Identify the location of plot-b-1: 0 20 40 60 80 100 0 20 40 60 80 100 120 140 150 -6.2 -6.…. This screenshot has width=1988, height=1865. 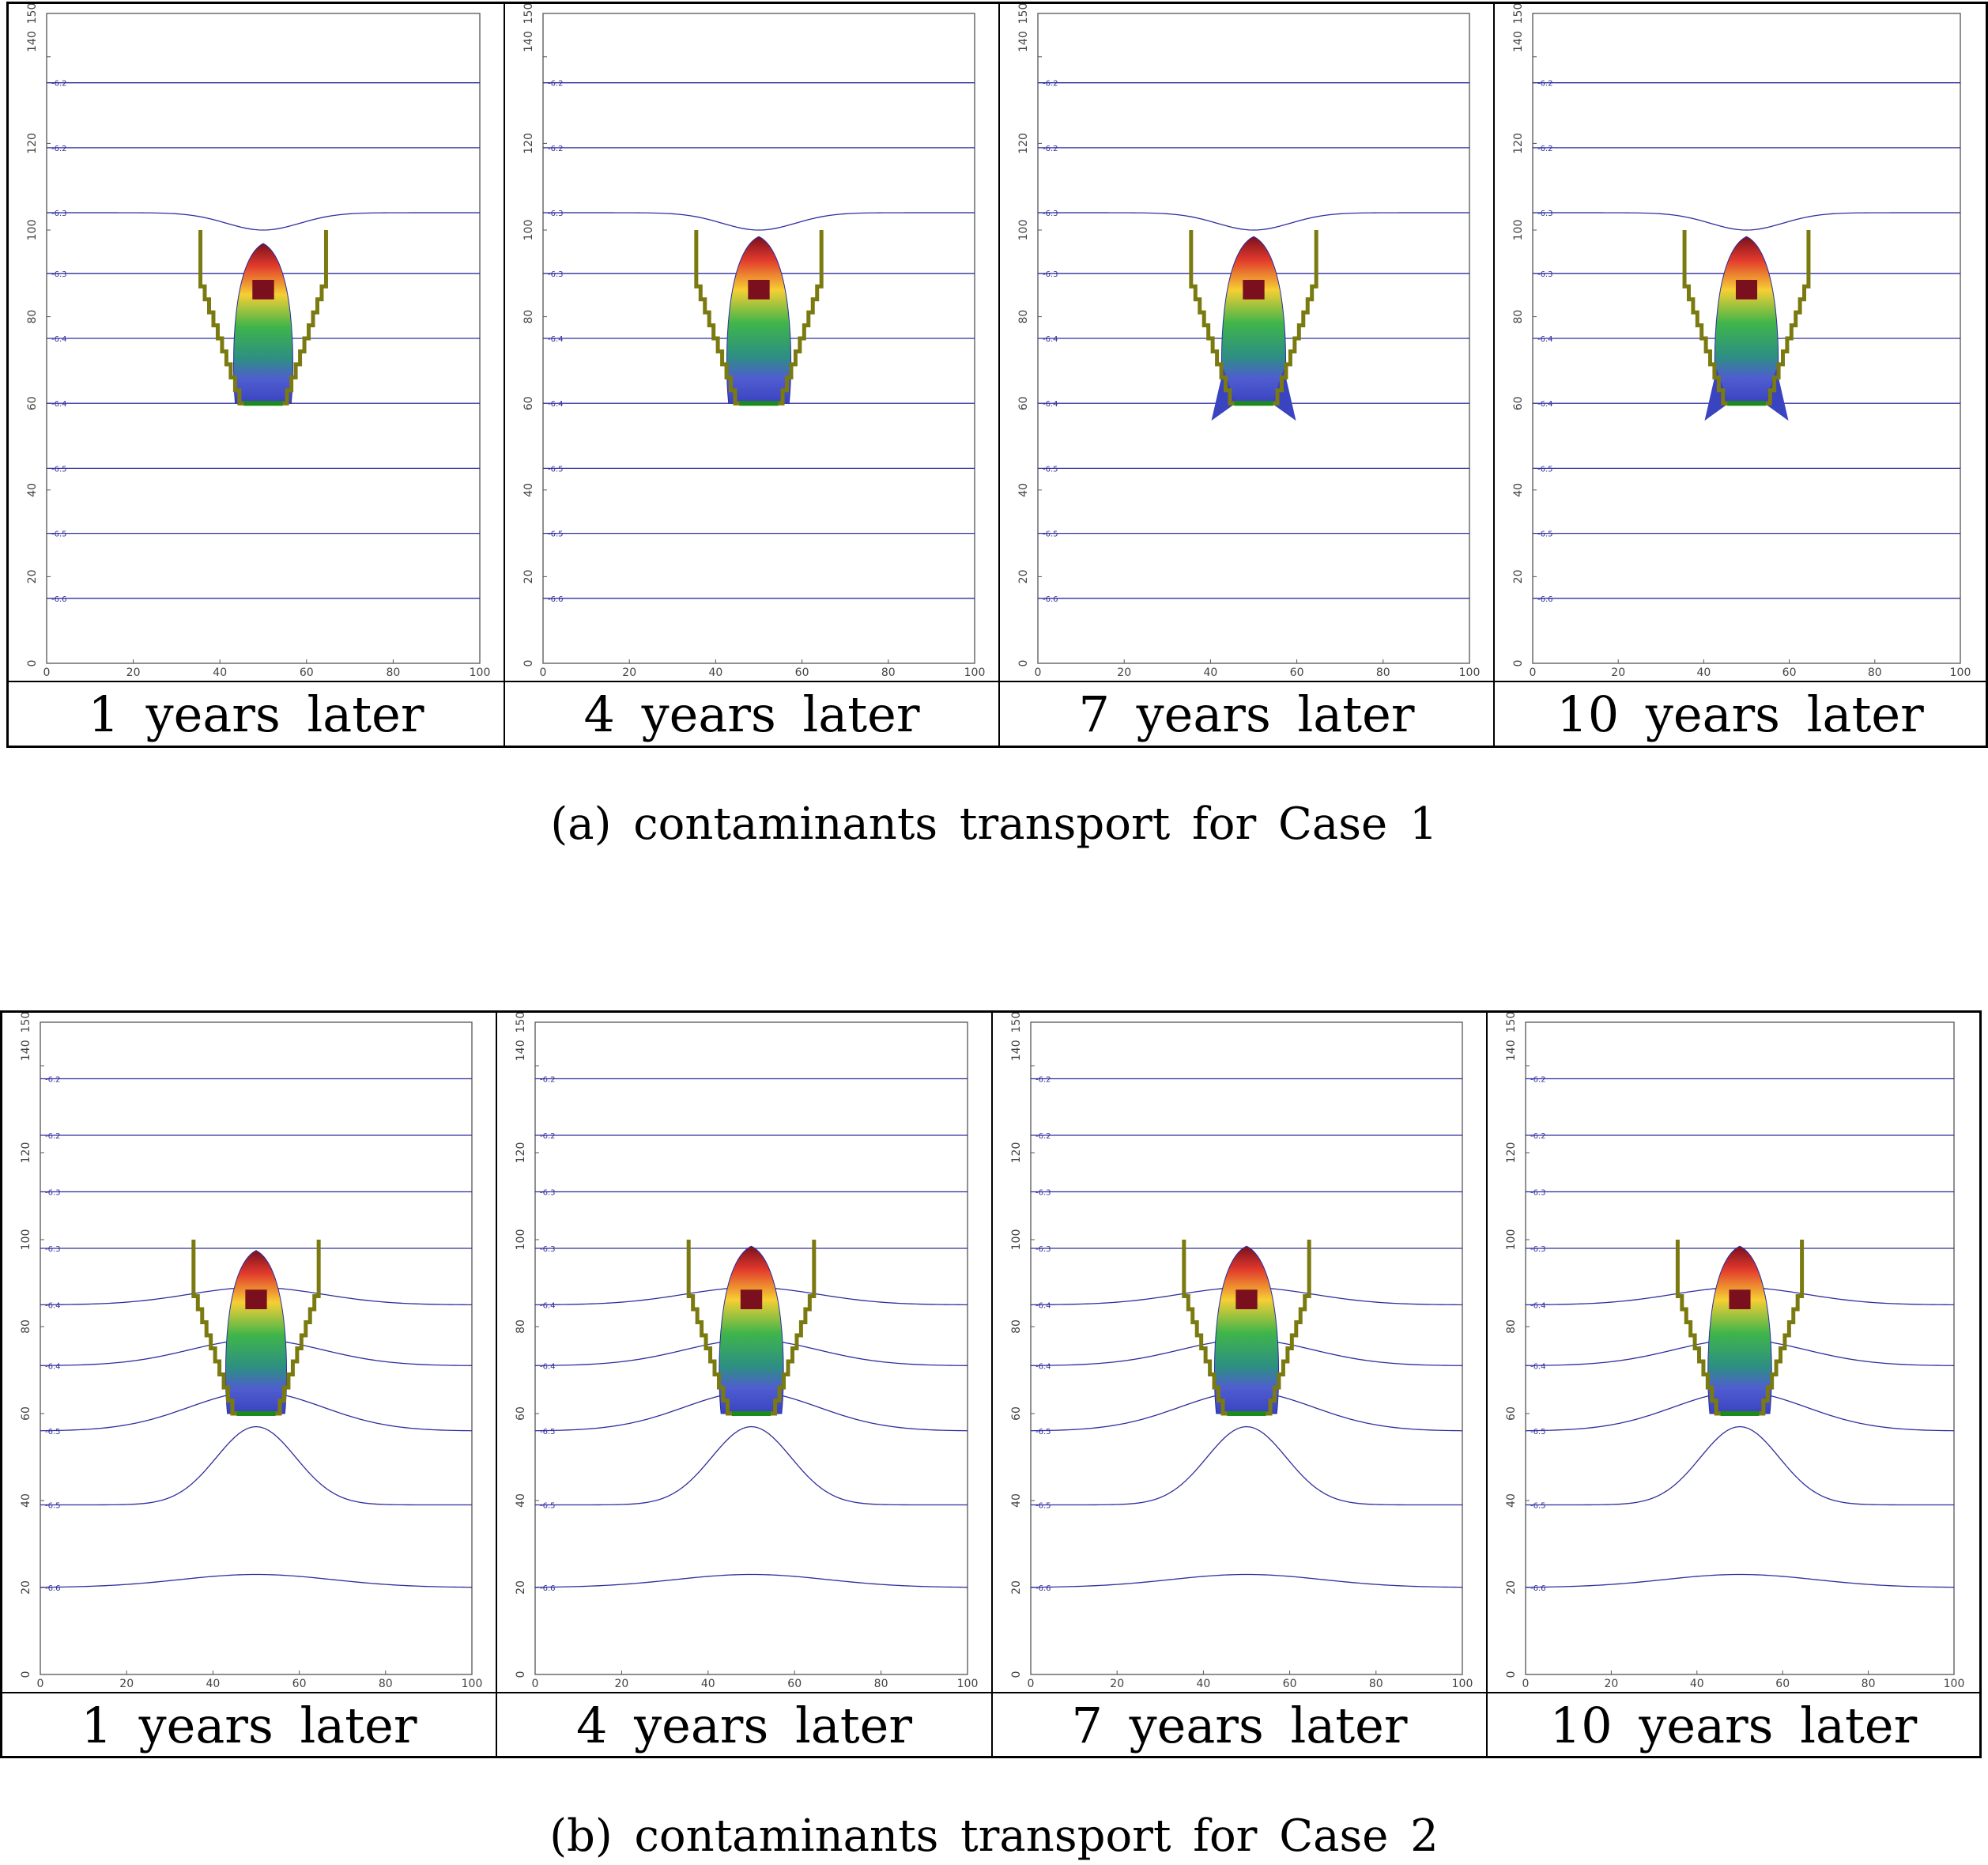
(251, 1351).